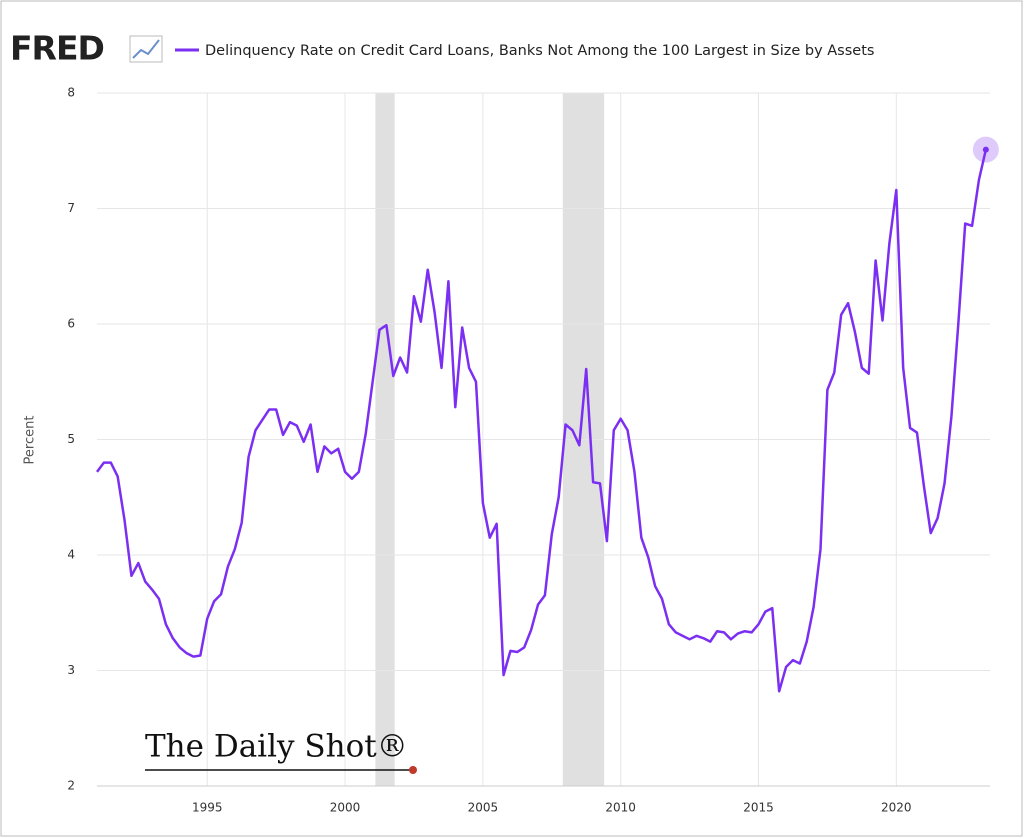 This screenshot has width=1024, height=838. What do you see at coordinates (71, 324) in the screenshot?
I see `y-tick-label: 6` at bounding box center [71, 324].